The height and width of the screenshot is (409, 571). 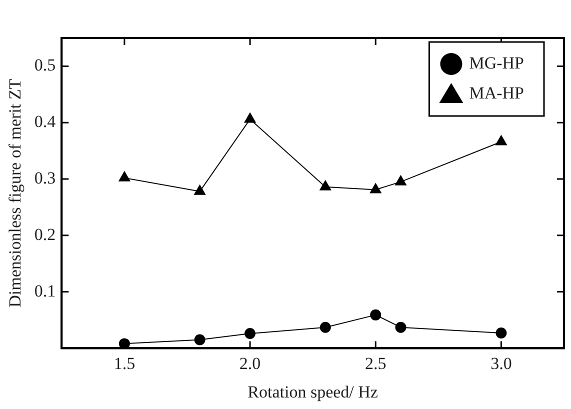 What do you see at coordinates (45, 122) in the screenshot?
I see `y-tick-label: 0.4` at bounding box center [45, 122].